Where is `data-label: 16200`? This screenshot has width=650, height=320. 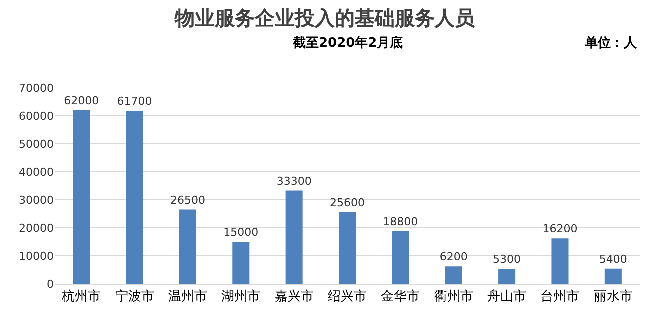 data-label: 16200 is located at coordinates (560, 229).